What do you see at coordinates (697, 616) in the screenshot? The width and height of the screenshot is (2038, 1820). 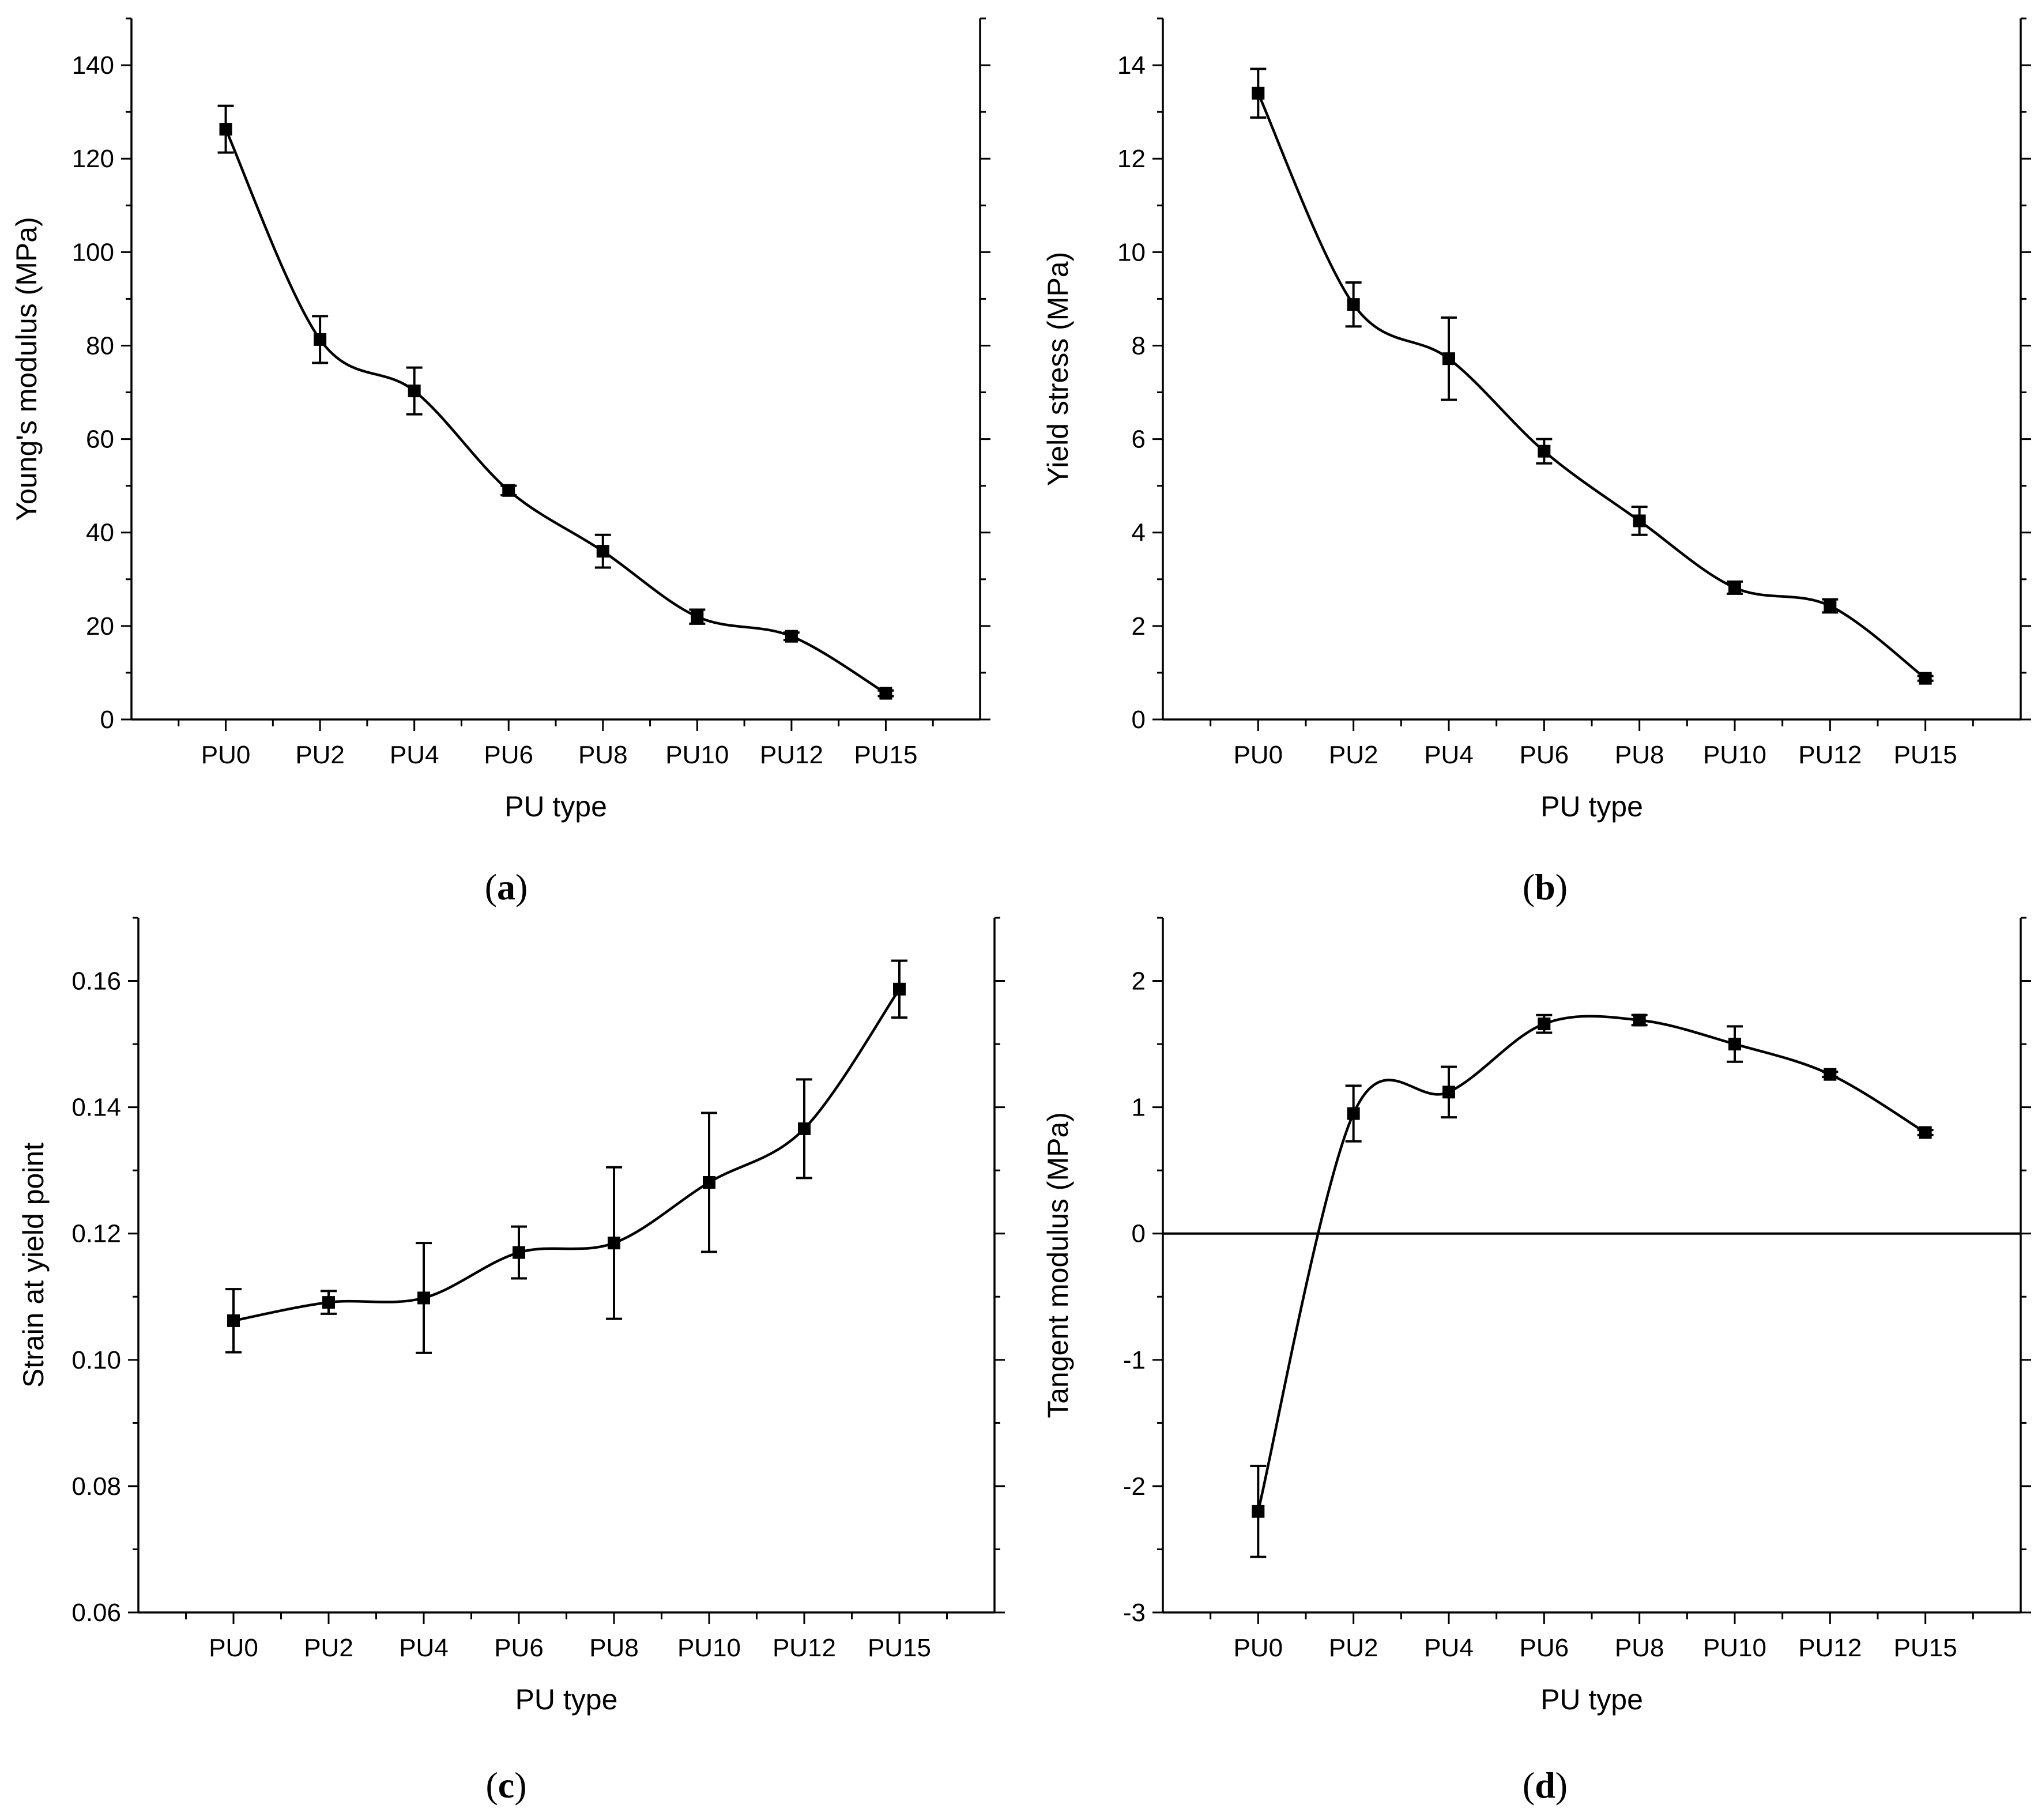 I see `data-point-a-pu10` at bounding box center [697, 616].